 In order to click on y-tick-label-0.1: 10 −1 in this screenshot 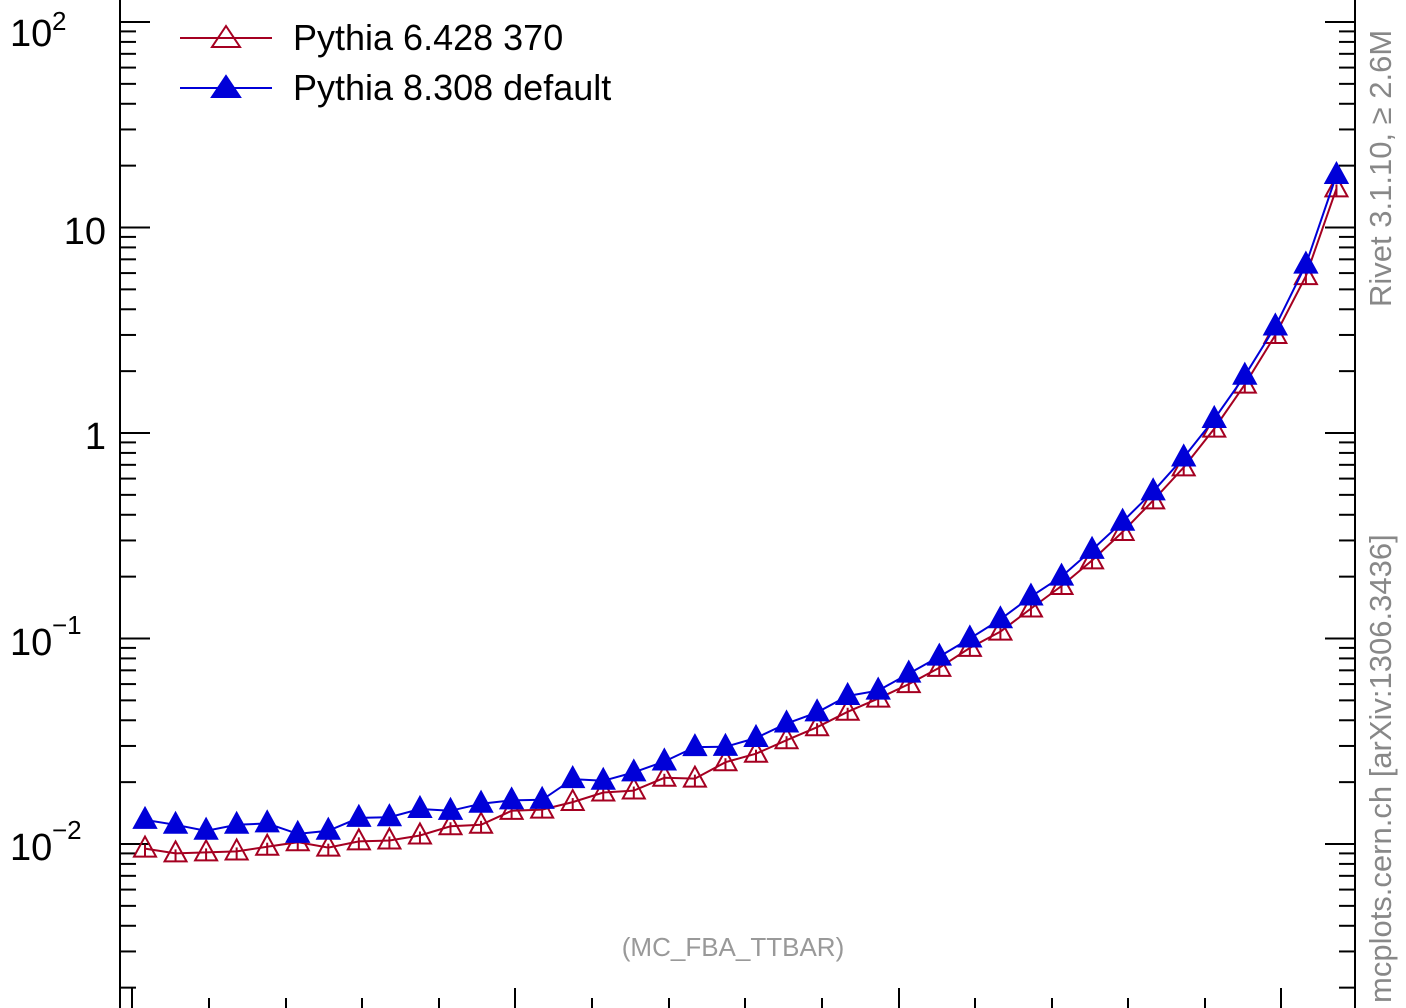, I will do `click(46, 637)`.